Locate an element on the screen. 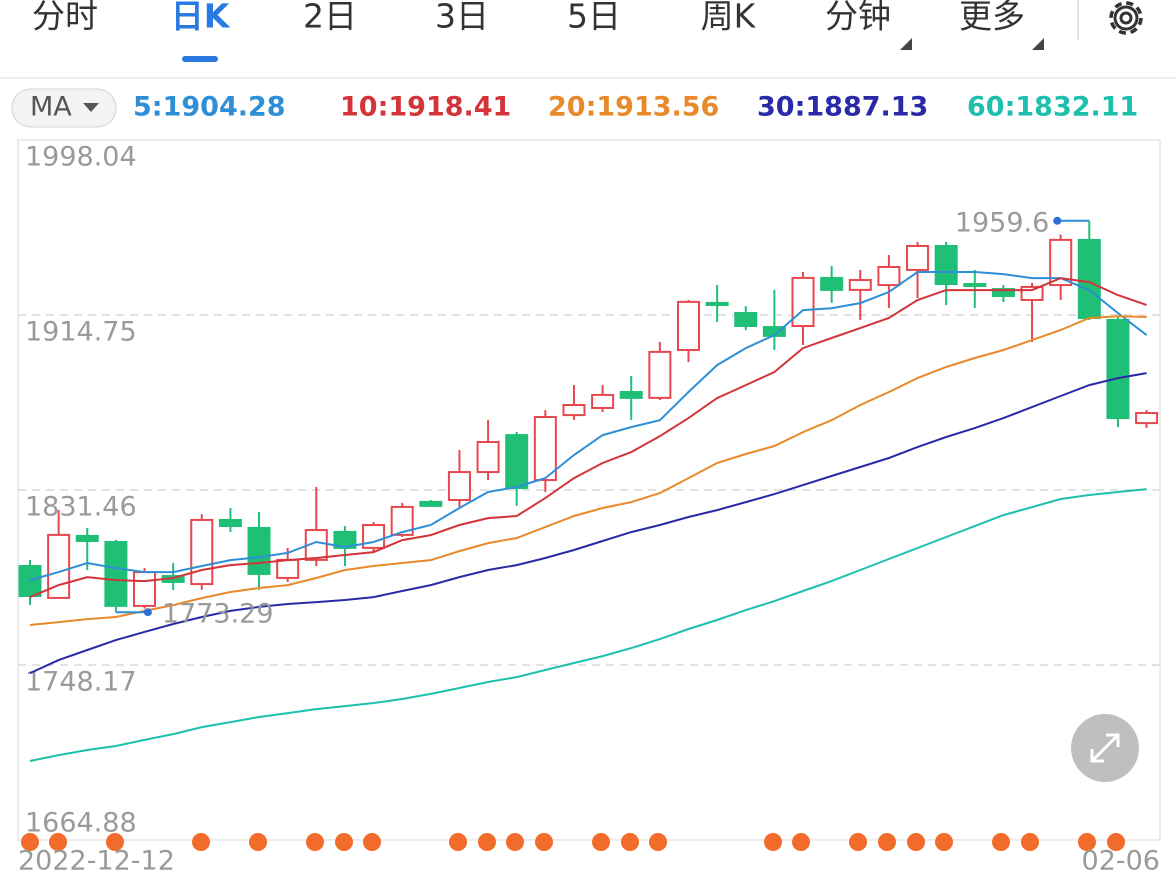 The width and height of the screenshot is (1176, 871). y-tick-label: 1914.75 is located at coordinates (81, 332).